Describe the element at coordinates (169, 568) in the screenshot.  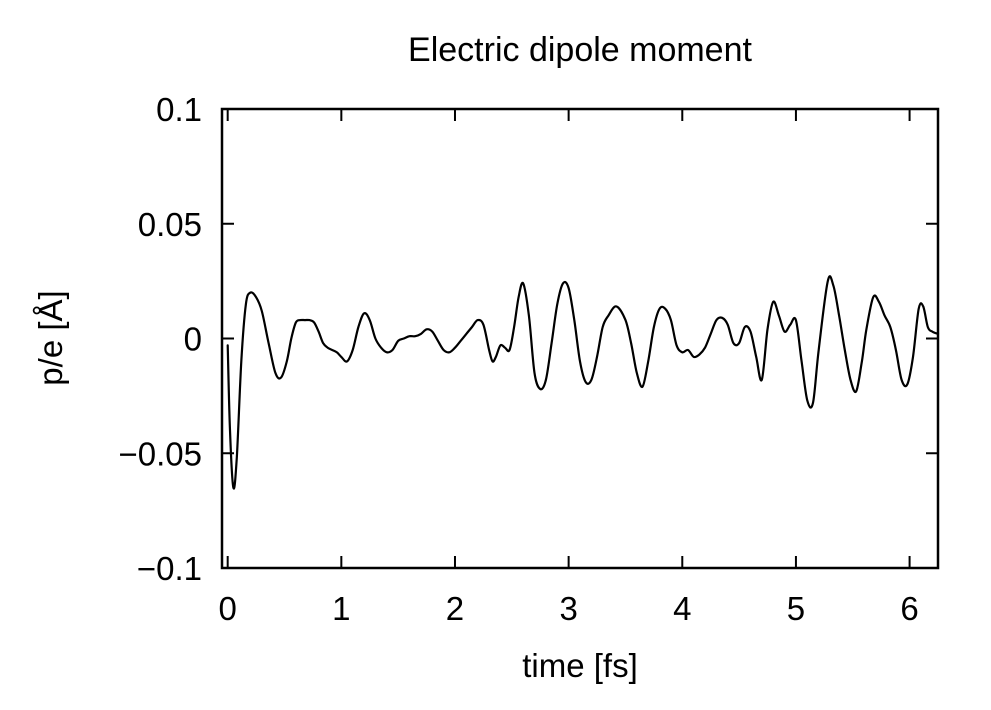
I see `y-tick-label: −0.1` at that location.